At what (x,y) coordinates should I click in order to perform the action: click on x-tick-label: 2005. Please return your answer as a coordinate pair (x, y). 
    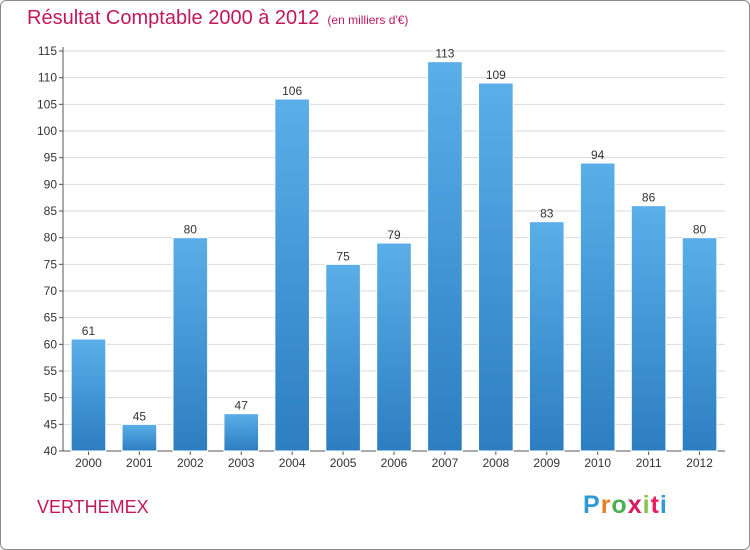
    Looking at the image, I should click on (343, 463).